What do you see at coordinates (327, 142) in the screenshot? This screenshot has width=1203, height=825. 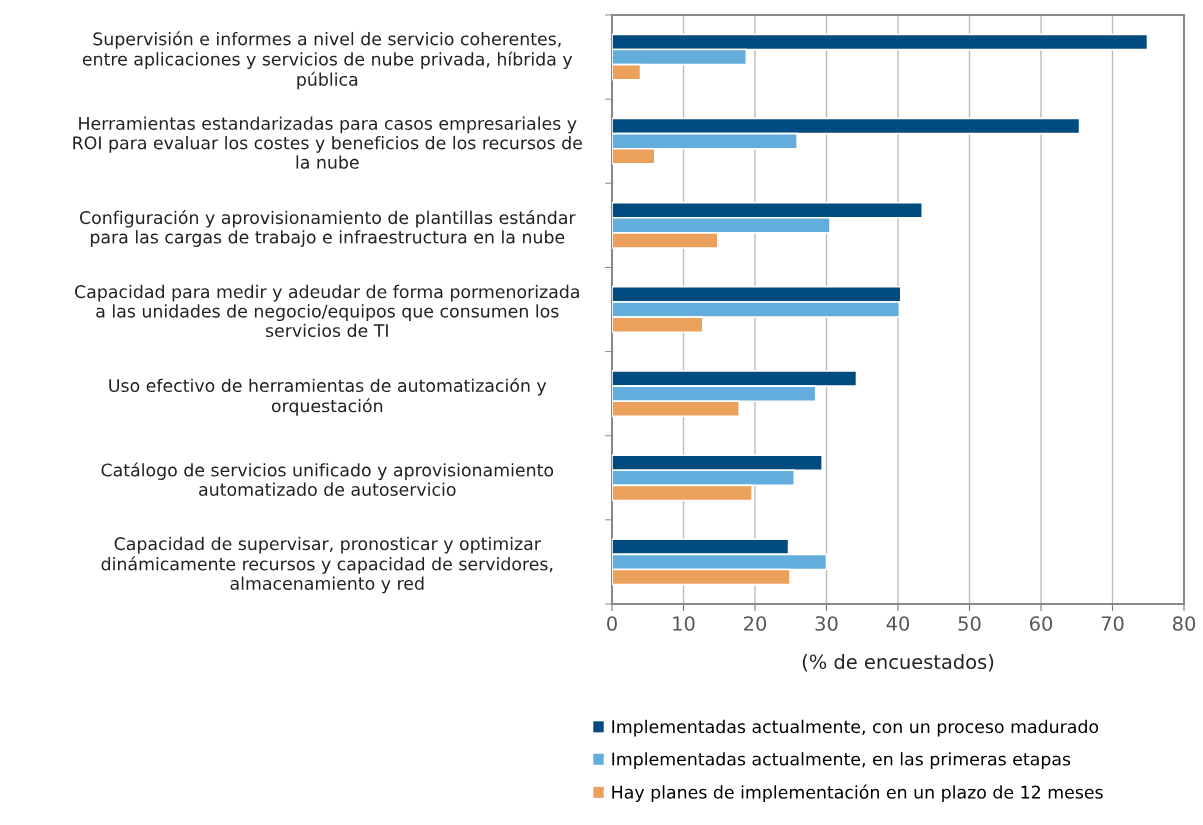 I see `y-tick-label: Herramientas estandarizadas para casos empresariales y ROI para evaluar los costes y beneficios de los recursos de la nube` at bounding box center [327, 142].